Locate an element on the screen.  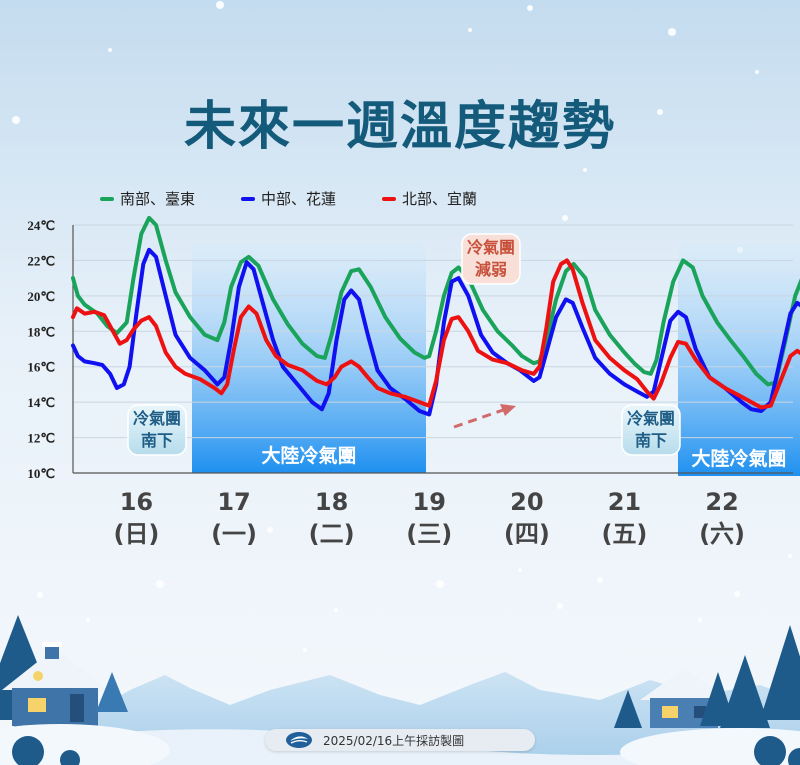
footer-bar: 2025/02/16上午採訪製圖 is located at coordinates (400, 740).